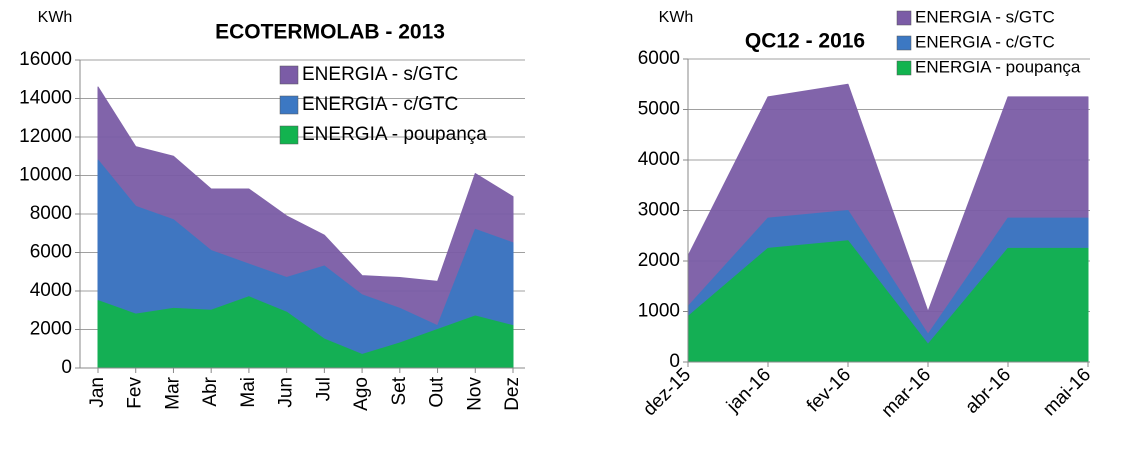 The image size is (1137, 456). I want to click on x-tick-label: Nov, so click(474, 394).